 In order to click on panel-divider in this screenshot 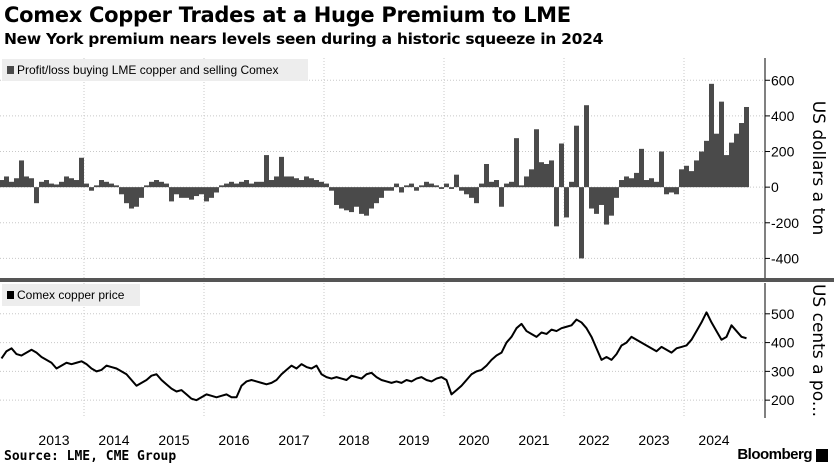, I will do `click(417, 280)`.